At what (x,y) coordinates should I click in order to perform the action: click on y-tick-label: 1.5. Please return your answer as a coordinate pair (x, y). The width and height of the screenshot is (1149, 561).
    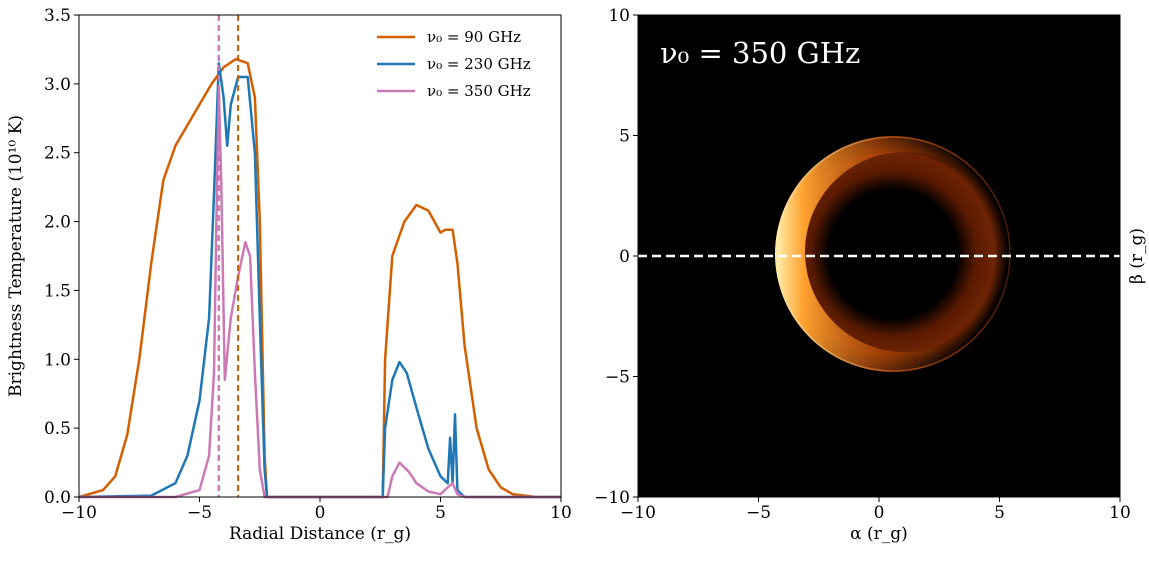
    Looking at the image, I should click on (57, 291).